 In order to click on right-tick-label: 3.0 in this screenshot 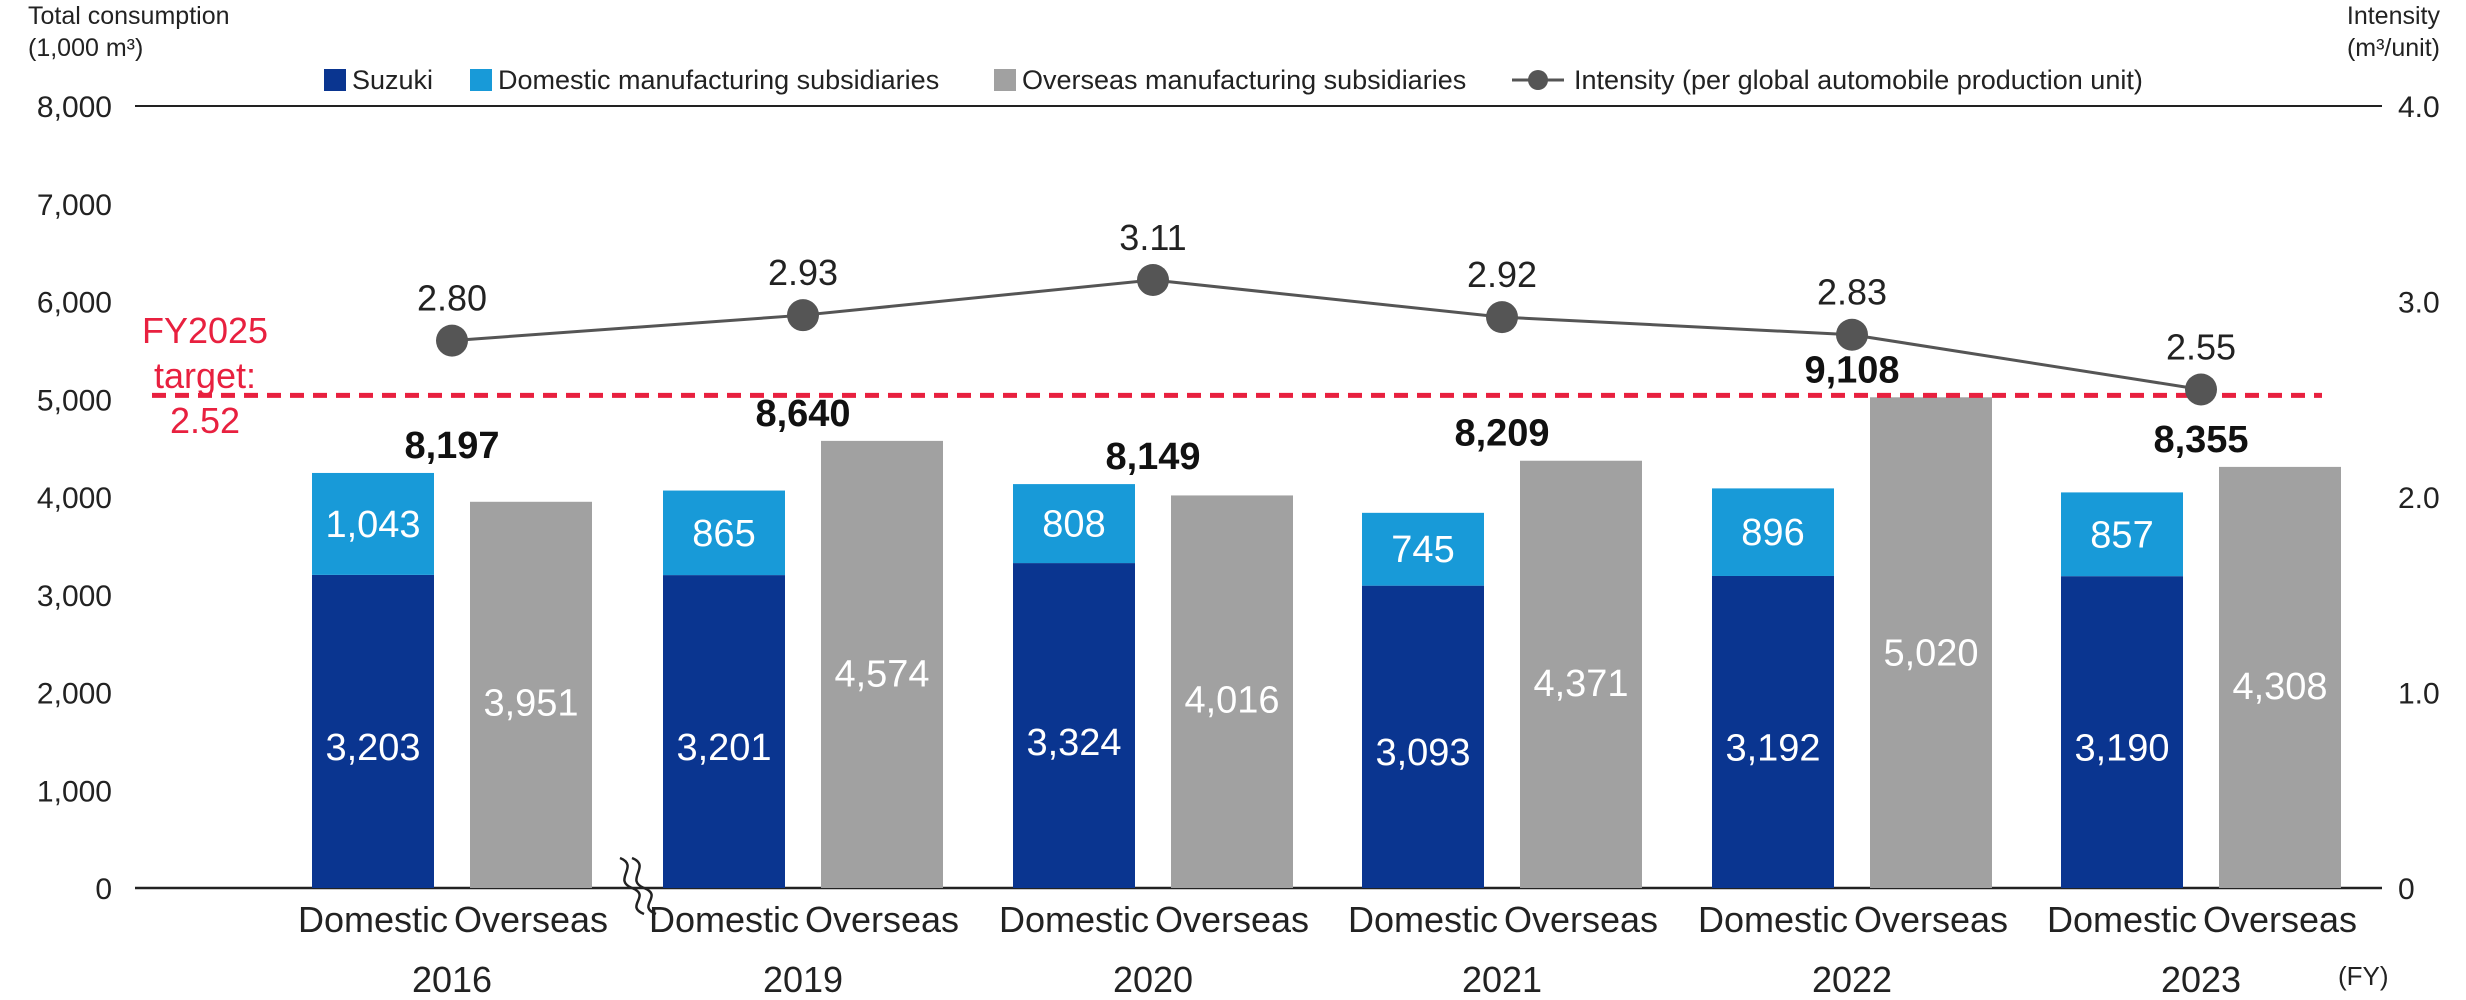, I will do `click(2419, 303)`.